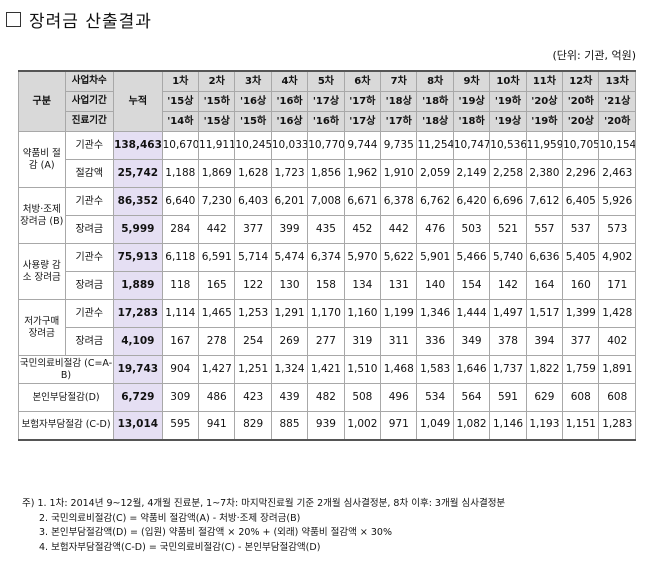 Image resolution: width=650 pixels, height=573 pixels. I want to click on value-cell: 4,902, so click(617, 257).